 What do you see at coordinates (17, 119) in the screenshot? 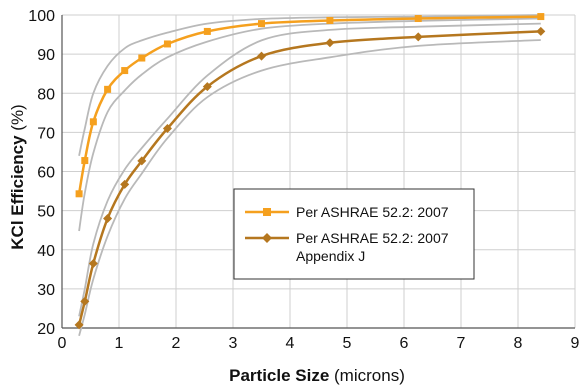
I see `y-axis-title-unit: (%)` at bounding box center [17, 119].